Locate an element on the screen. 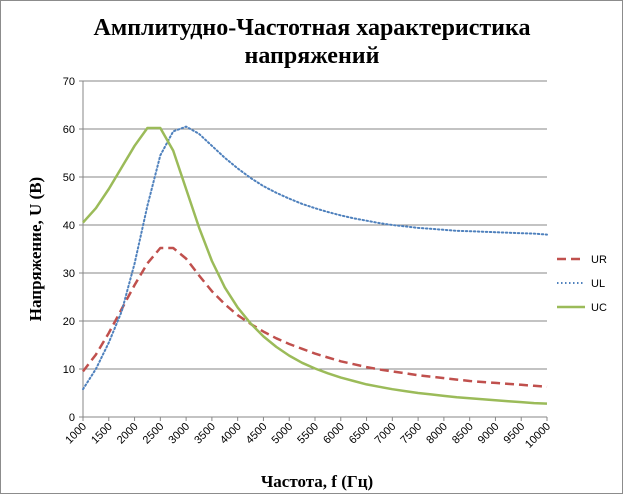 The width and height of the screenshot is (623, 494). legend-label-ur: UR is located at coordinates (599, 260).